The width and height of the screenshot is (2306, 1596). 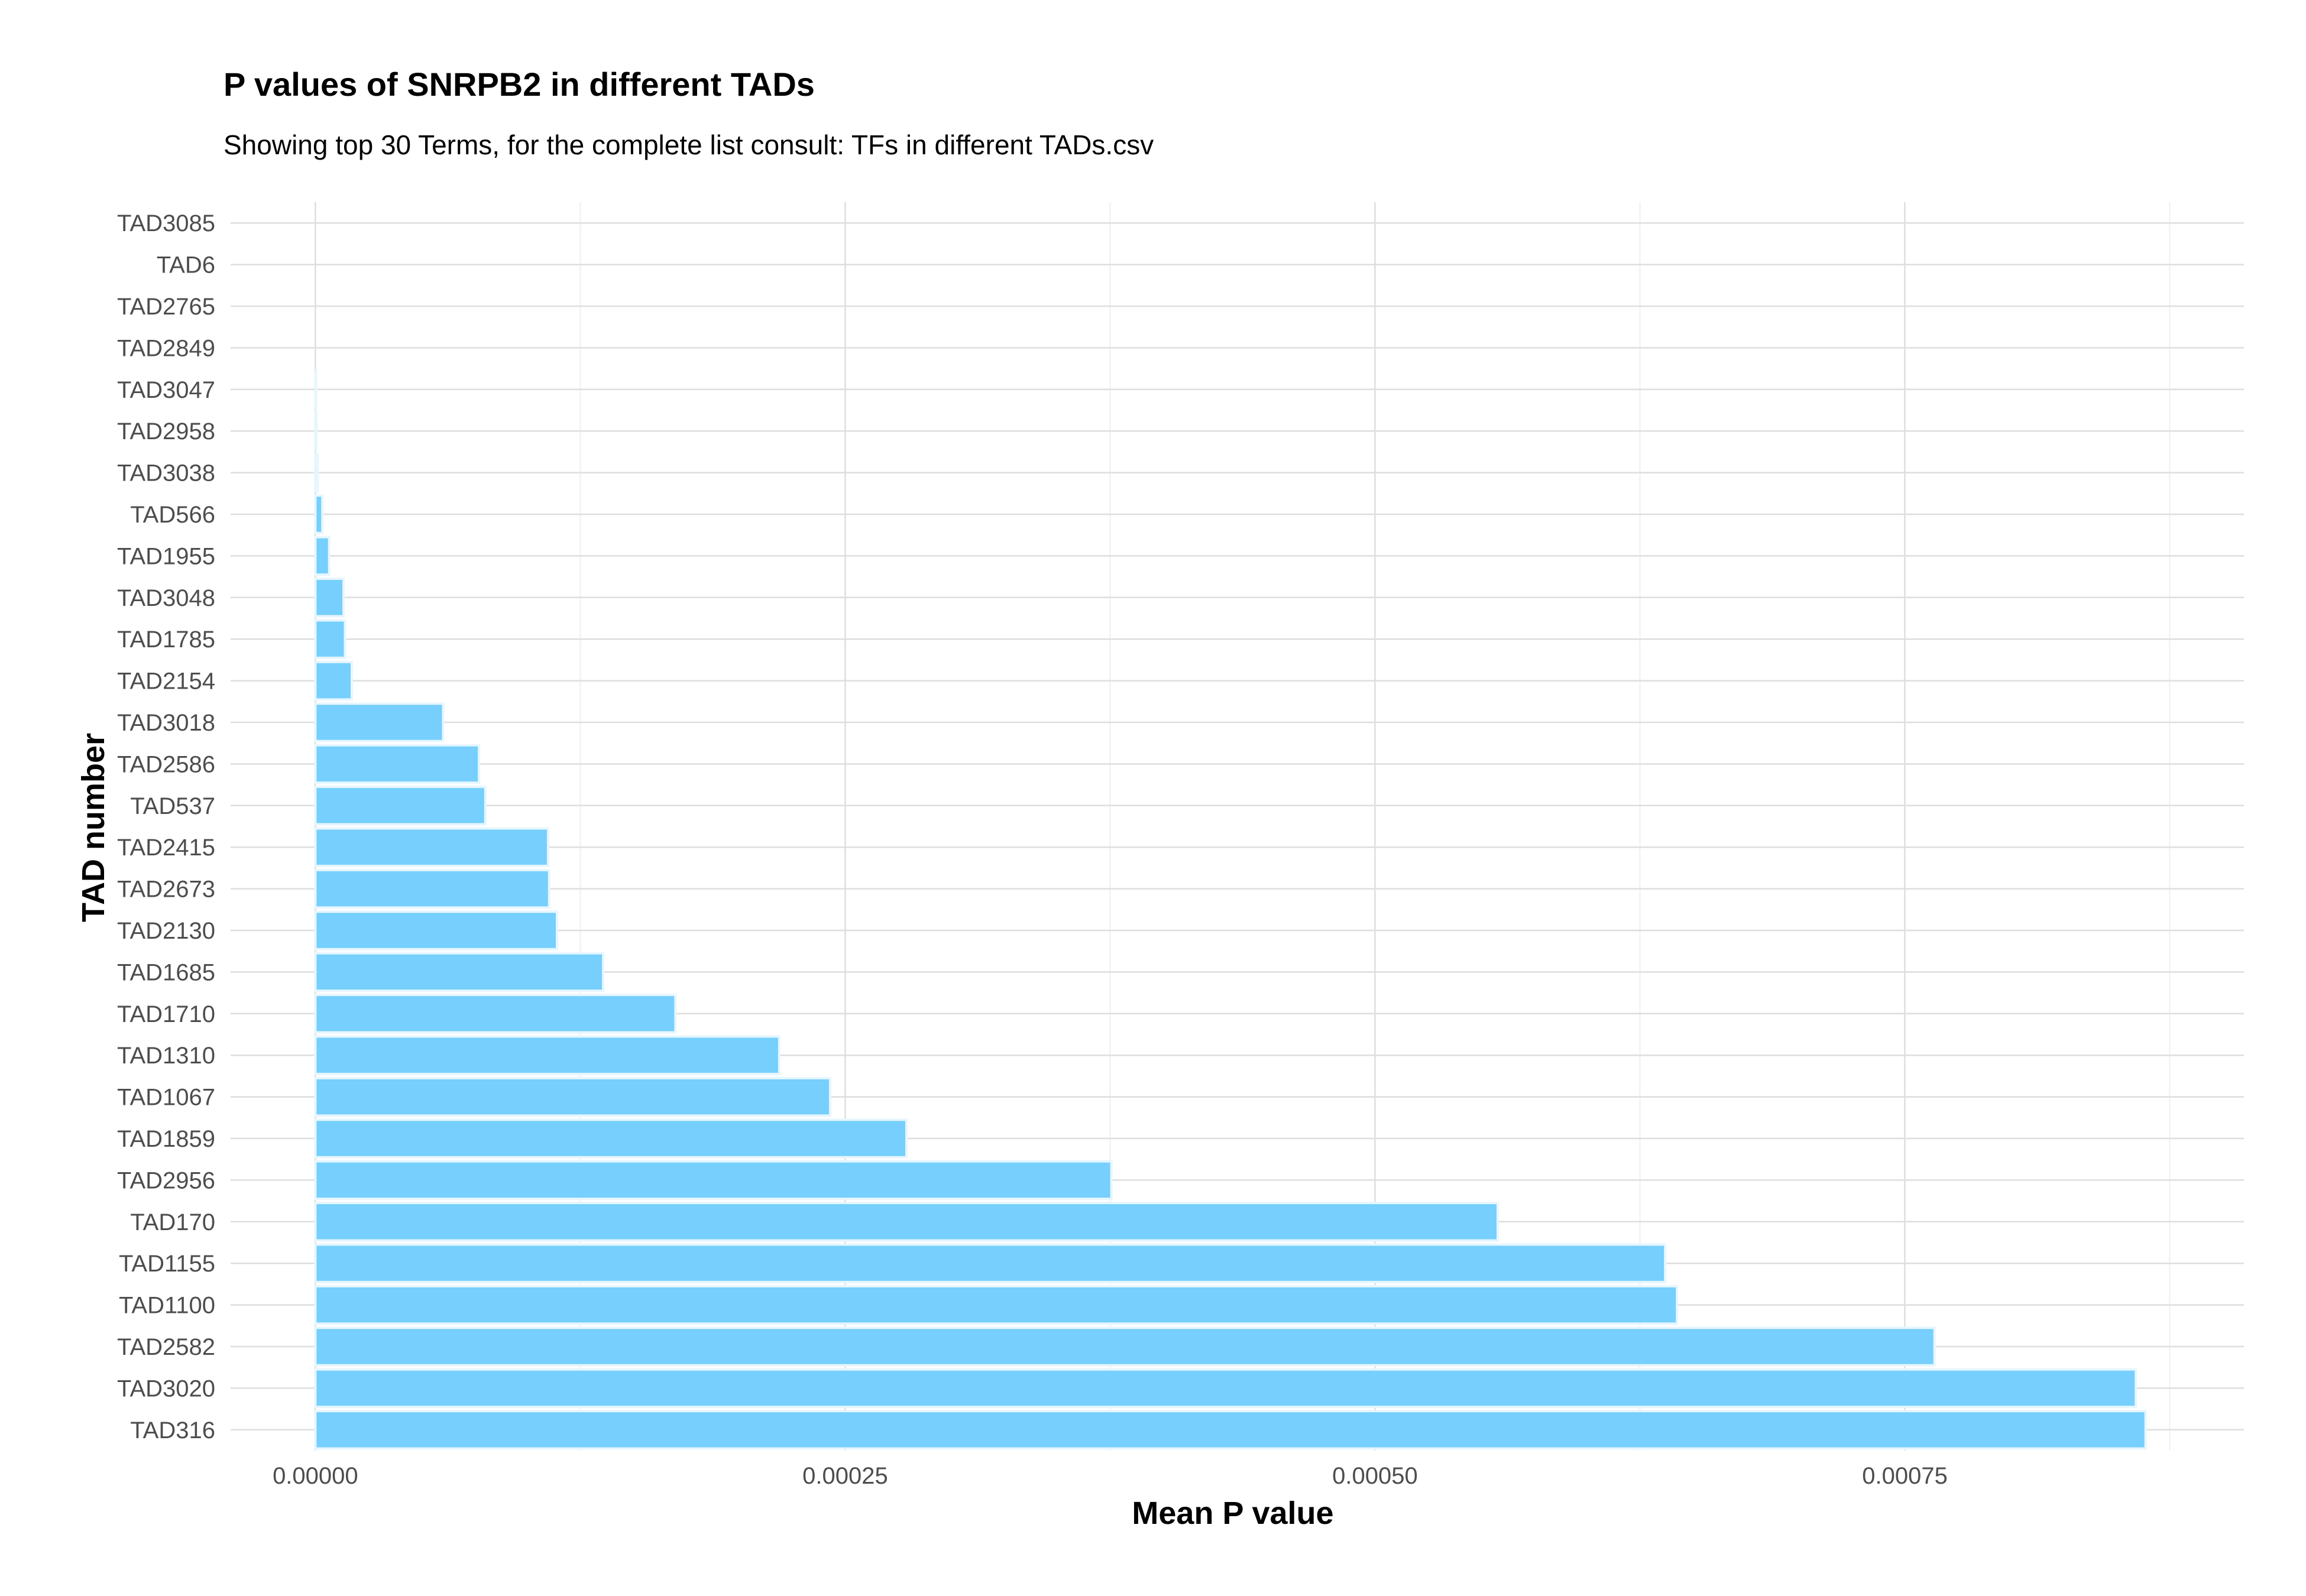 What do you see at coordinates (906, 1222) in the screenshot?
I see `bar-tad170` at bounding box center [906, 1222].